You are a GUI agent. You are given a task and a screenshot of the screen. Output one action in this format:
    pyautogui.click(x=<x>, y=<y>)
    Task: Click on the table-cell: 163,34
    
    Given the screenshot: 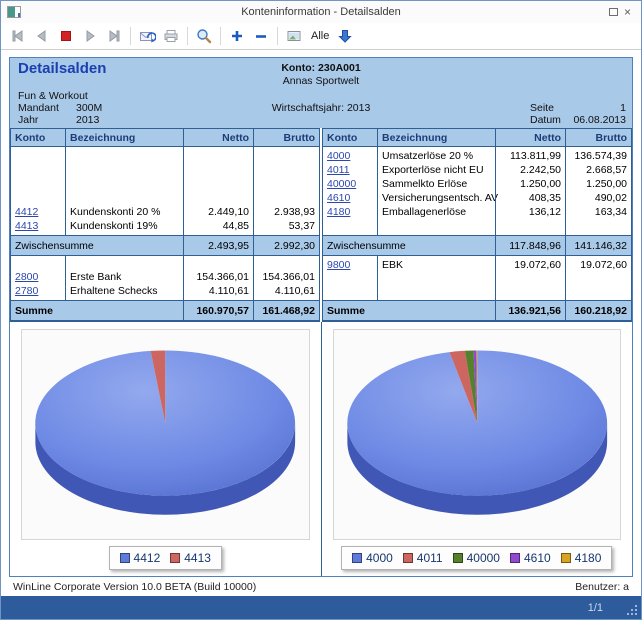 What is the action you would take?
    pyautogui.click(x=610, y=212)
    